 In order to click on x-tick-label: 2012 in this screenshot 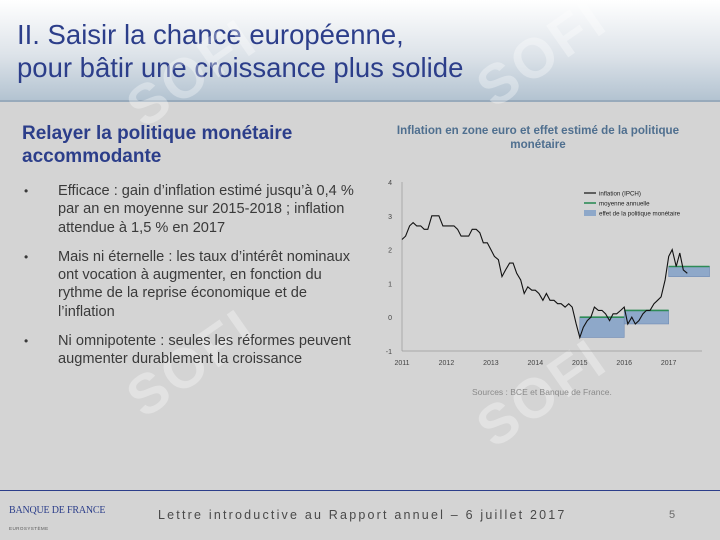, I will do `click(447, 363)`.